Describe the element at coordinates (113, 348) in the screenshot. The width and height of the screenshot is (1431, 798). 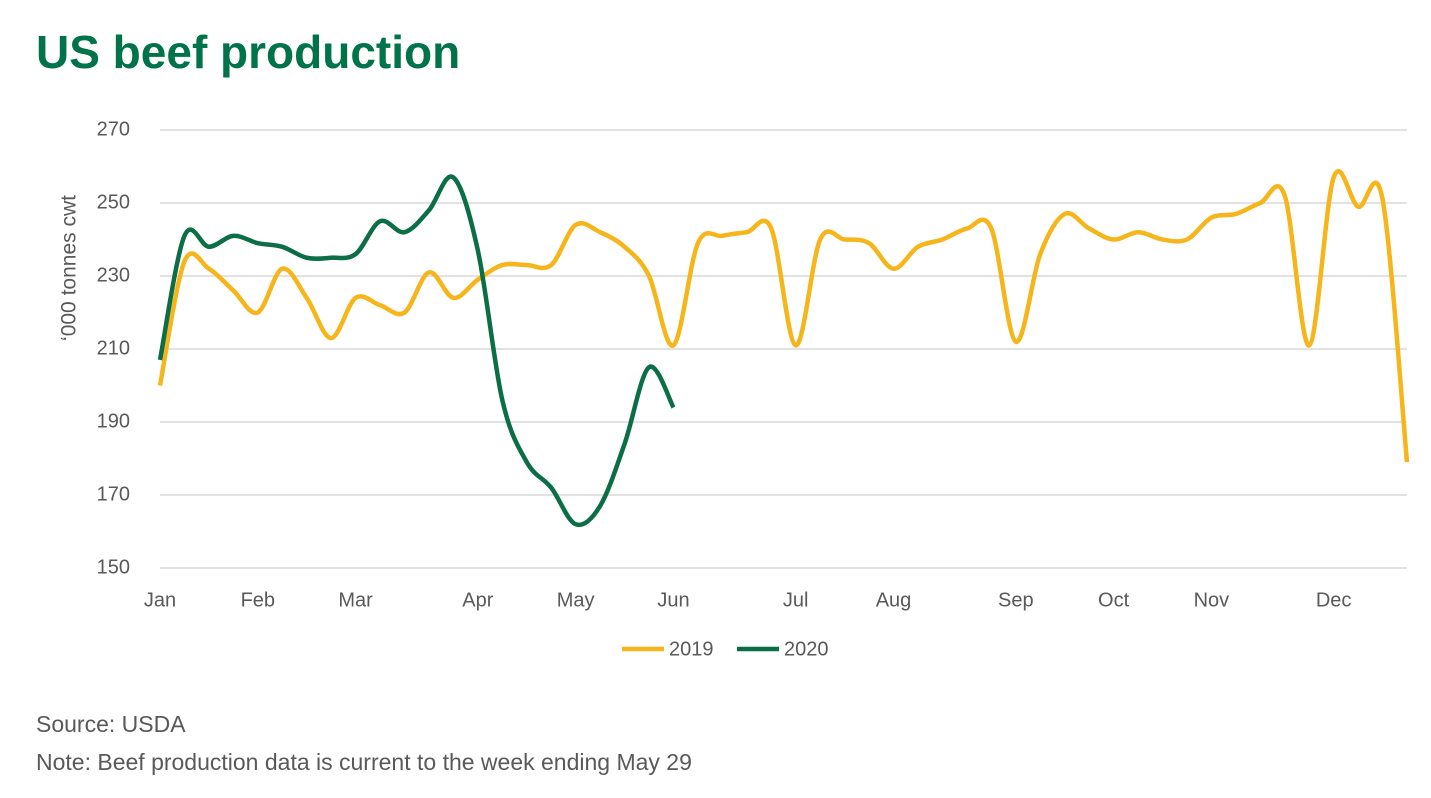
I see `y-tick-label: 210` at that location.